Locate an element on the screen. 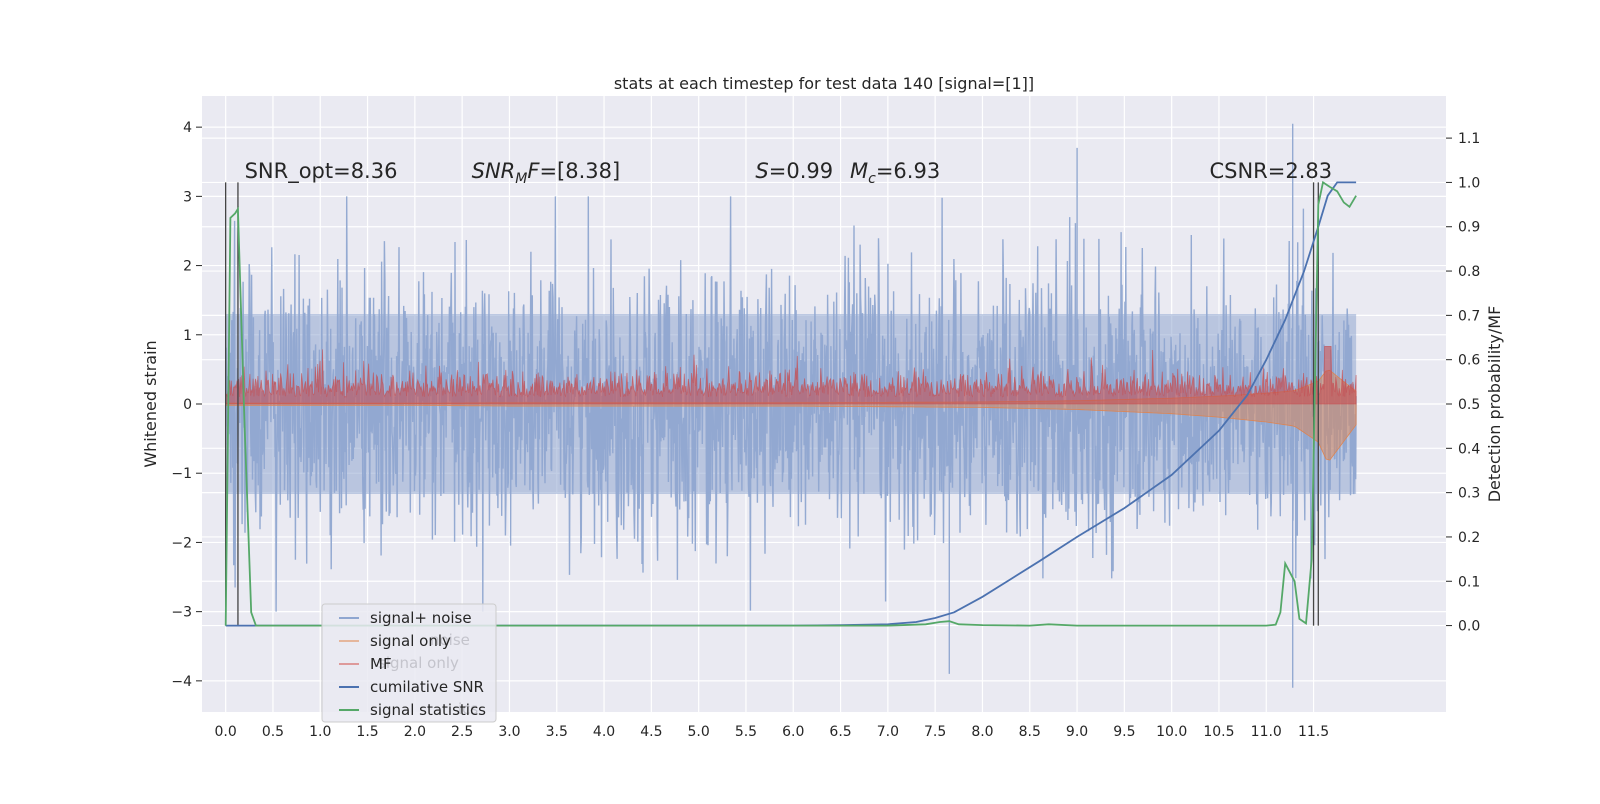 This screenshot has width=1600, height=804. x-tick-label: 10.0 is located at coordinates (1171, 732).